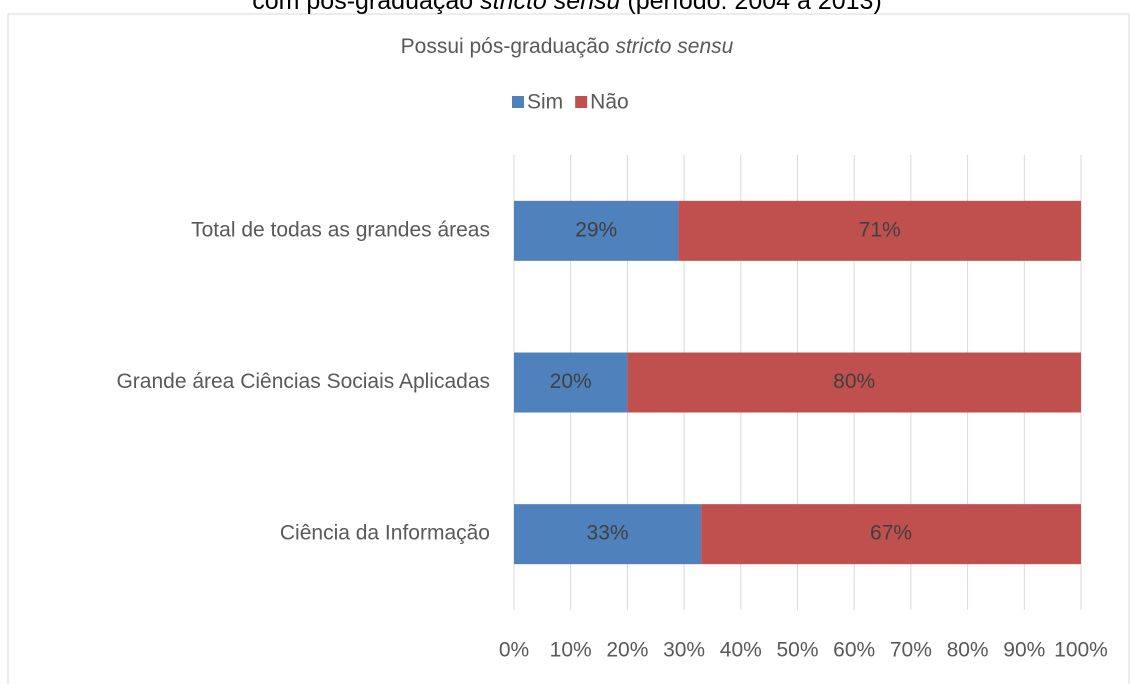  What do you see at coordinates (545, 102) in the screenshot?
I see `legend-label: Sim` at bounding box center [545, 102].